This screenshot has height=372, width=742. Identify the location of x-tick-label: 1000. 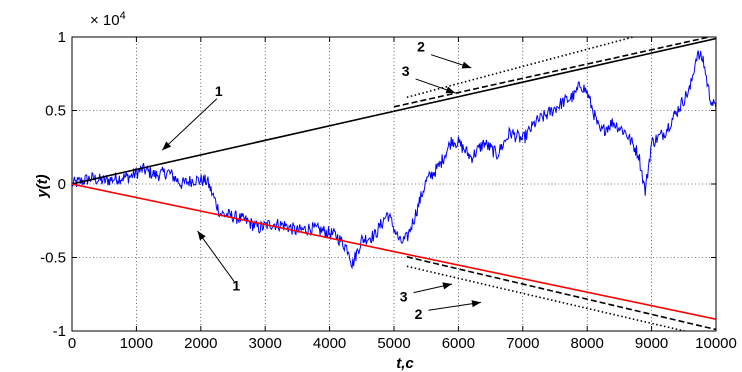
(136, 343).